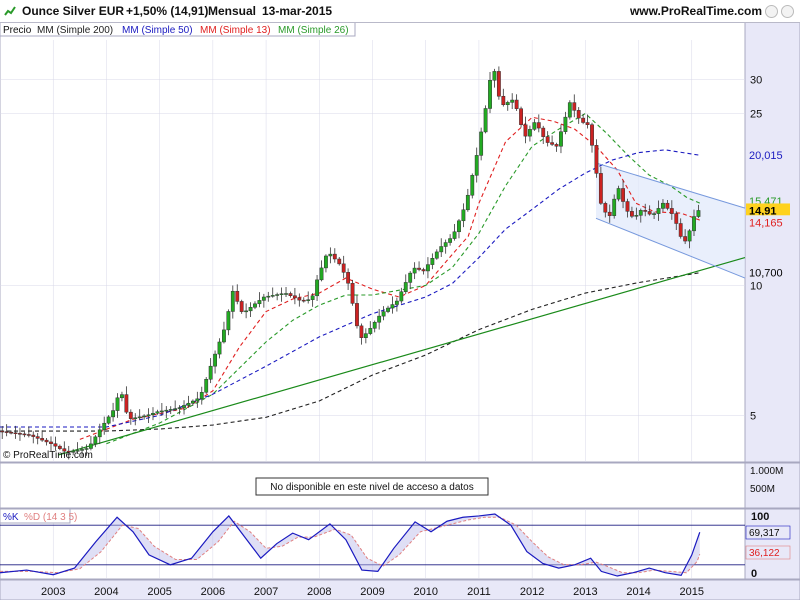 The image size is (800, 600). I want to click on legend-price: Precio, so click(17, 30).